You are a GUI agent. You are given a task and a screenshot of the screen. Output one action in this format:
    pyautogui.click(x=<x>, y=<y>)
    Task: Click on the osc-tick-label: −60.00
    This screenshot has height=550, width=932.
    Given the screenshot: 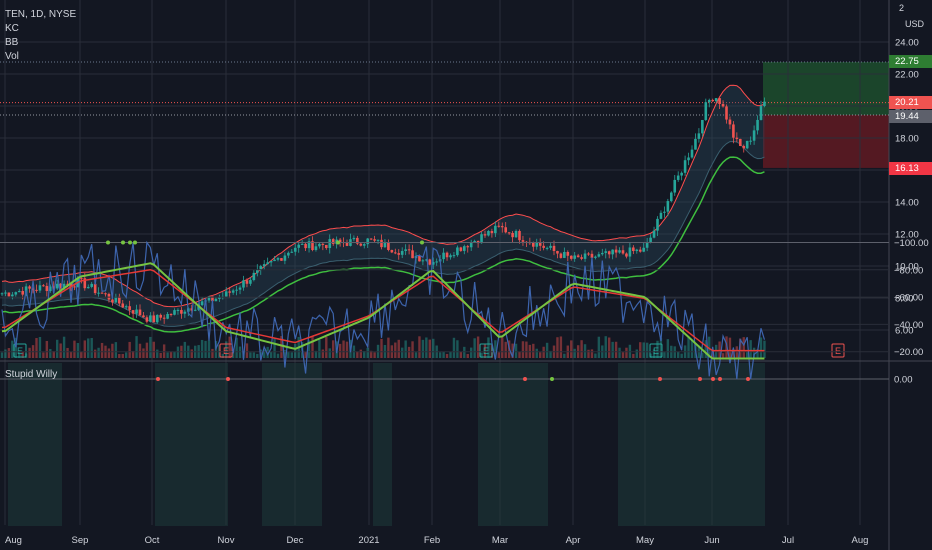 What is the action you would take?
    pyautogui.click(x=908, y=298)
    